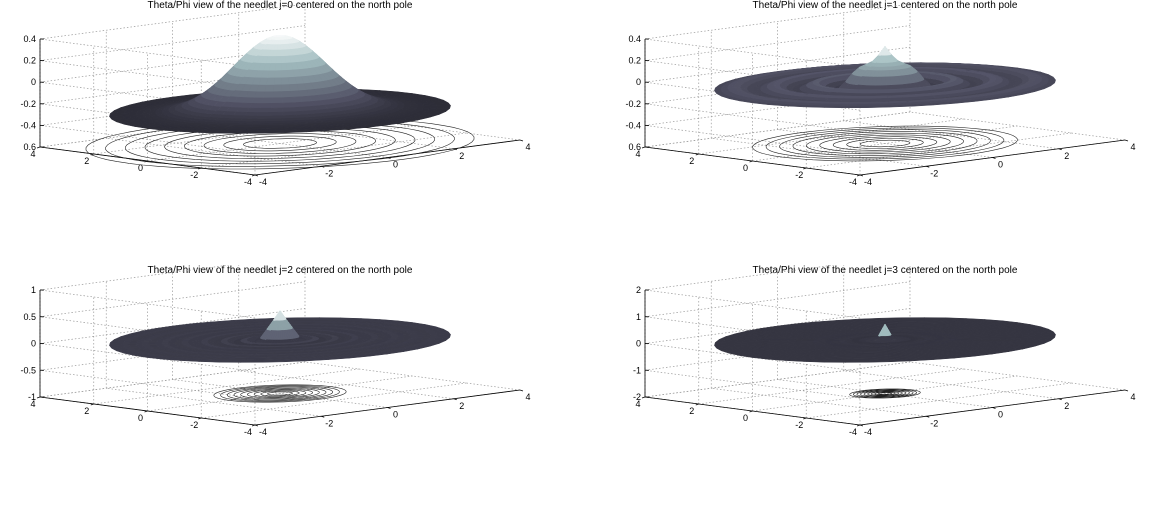 The image size is (1175, 505). What do you see at coordinates (33, 290) in the screenshot?
I see `z-tick-label: 1` at bounding box center [33, 290].